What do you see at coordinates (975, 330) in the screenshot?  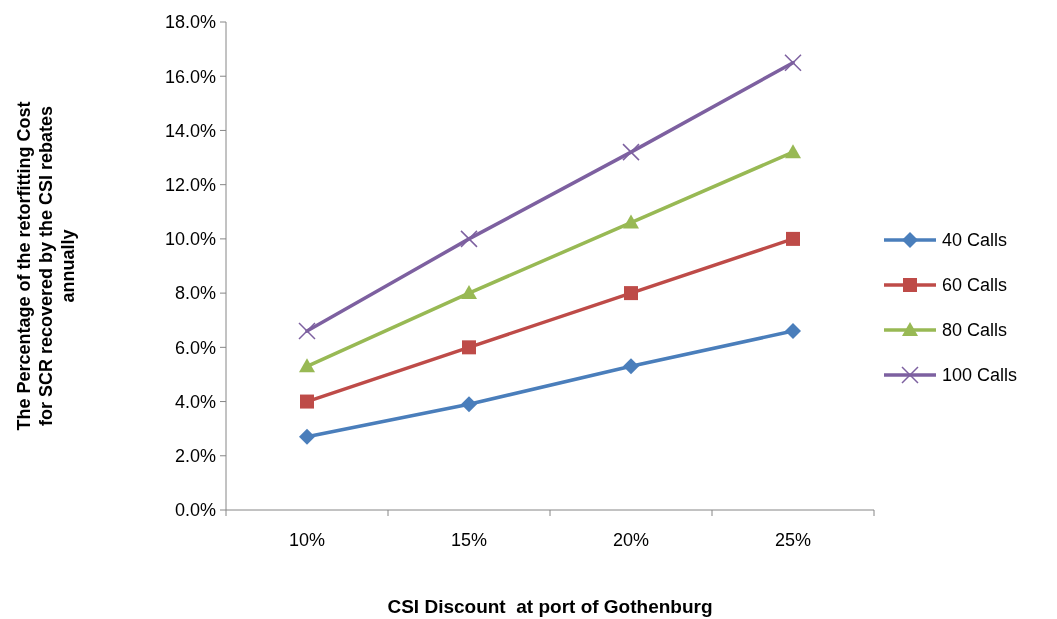 I see `legend-label: 80 Calls` at bounding box center [975, 330].